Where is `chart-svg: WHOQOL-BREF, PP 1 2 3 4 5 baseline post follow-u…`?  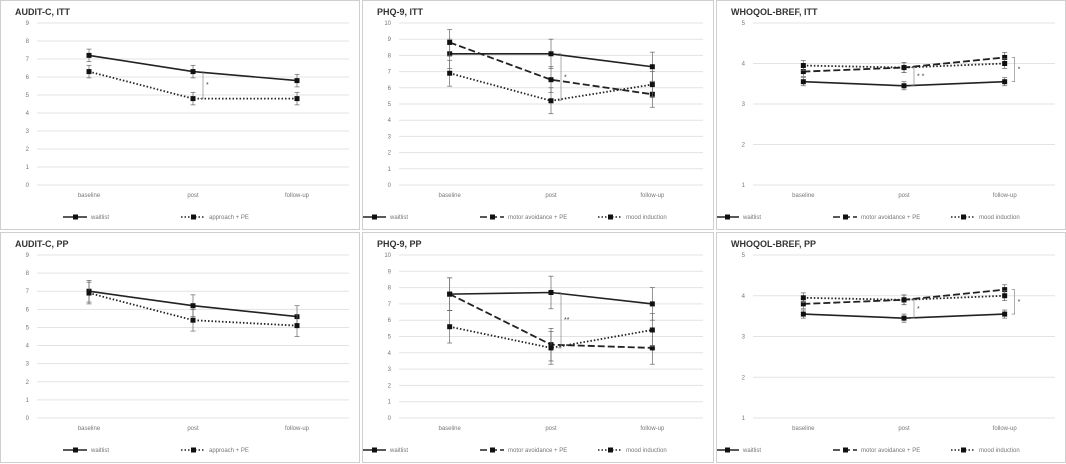 chart-svg: WHOQOL-BREF, PP 1 2 3 4 5 baseline post follow-u… is located at coordinates (886, 346).